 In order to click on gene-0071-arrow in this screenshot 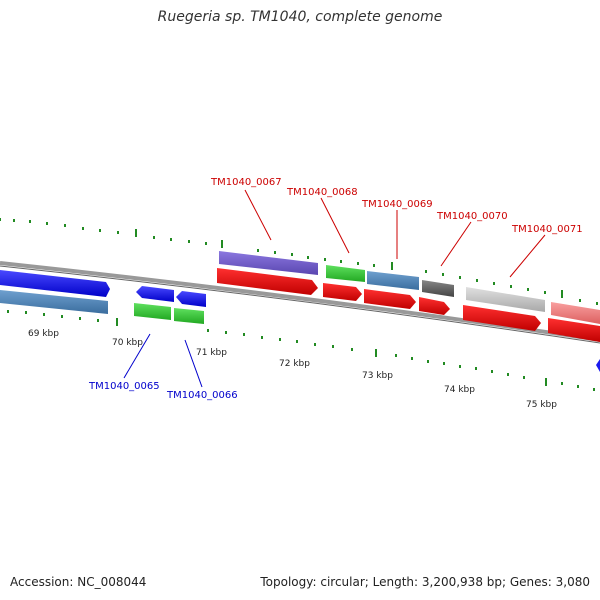, I will do `click(502, 318)`.